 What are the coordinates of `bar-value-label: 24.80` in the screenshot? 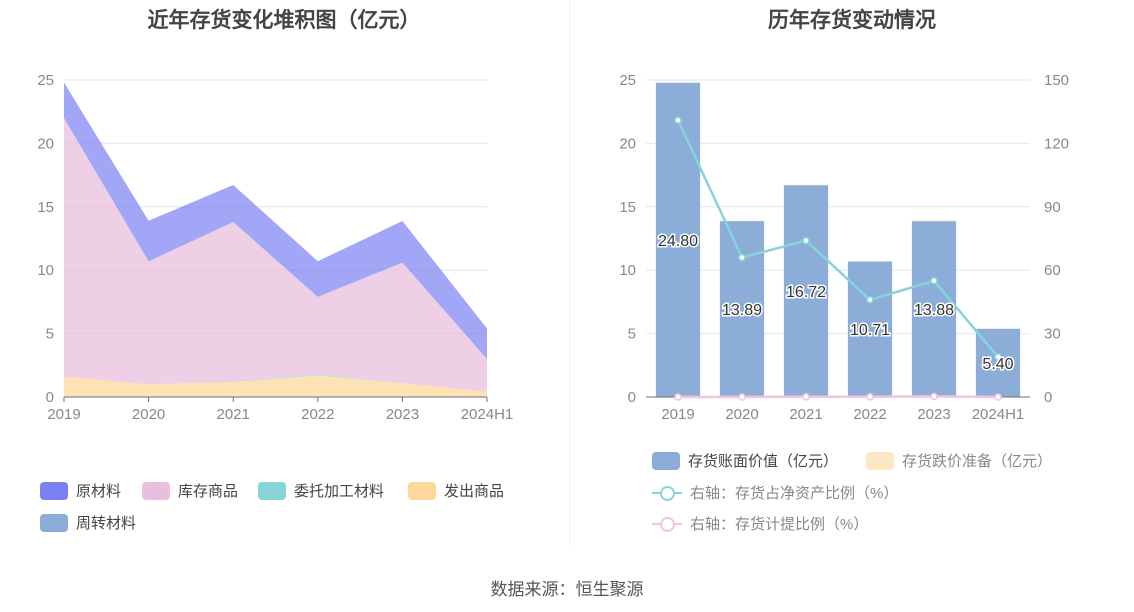 It's located at (678, 241).